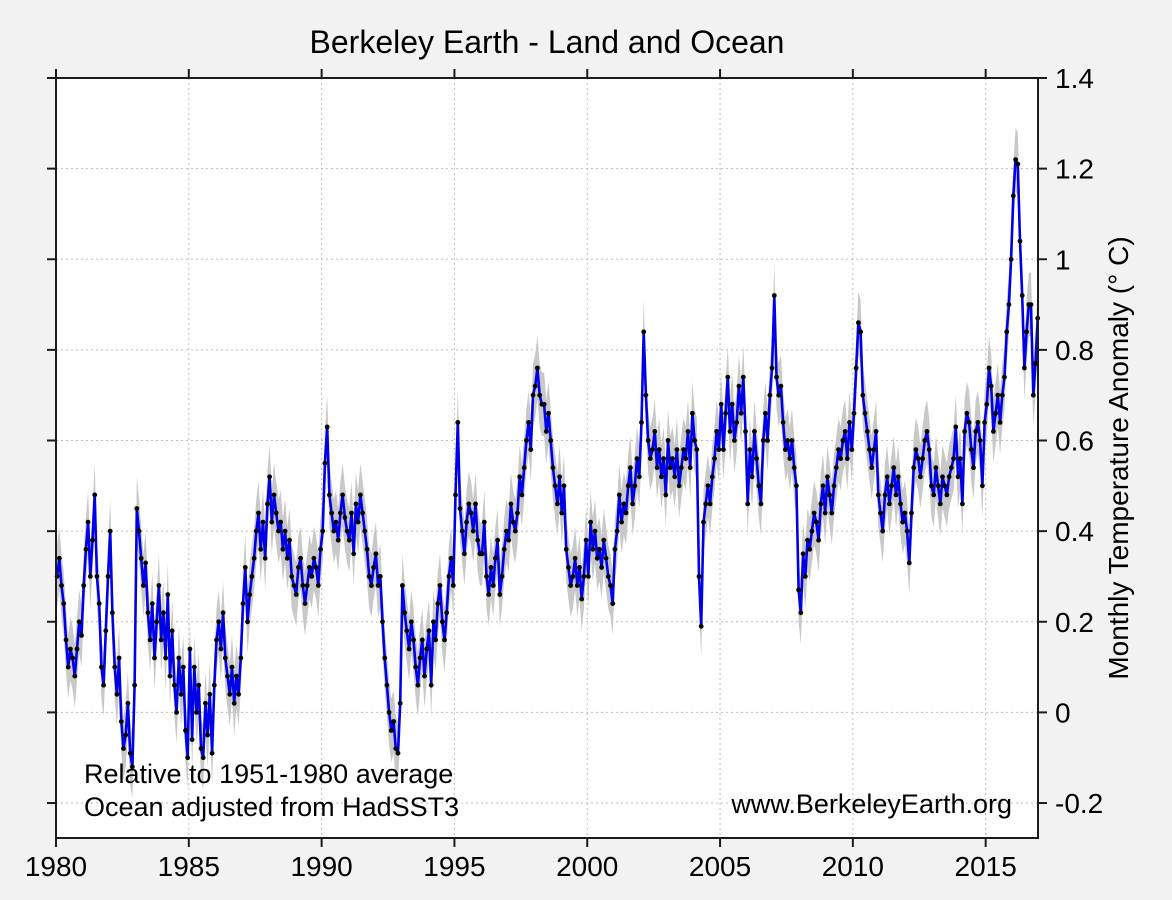 The width and height of the screenshot is (1172, 900). What do you see at coordinates (853, 866) in the screenshot?
I see `x-tick-label: 2010` at bounding box center [853, 866].